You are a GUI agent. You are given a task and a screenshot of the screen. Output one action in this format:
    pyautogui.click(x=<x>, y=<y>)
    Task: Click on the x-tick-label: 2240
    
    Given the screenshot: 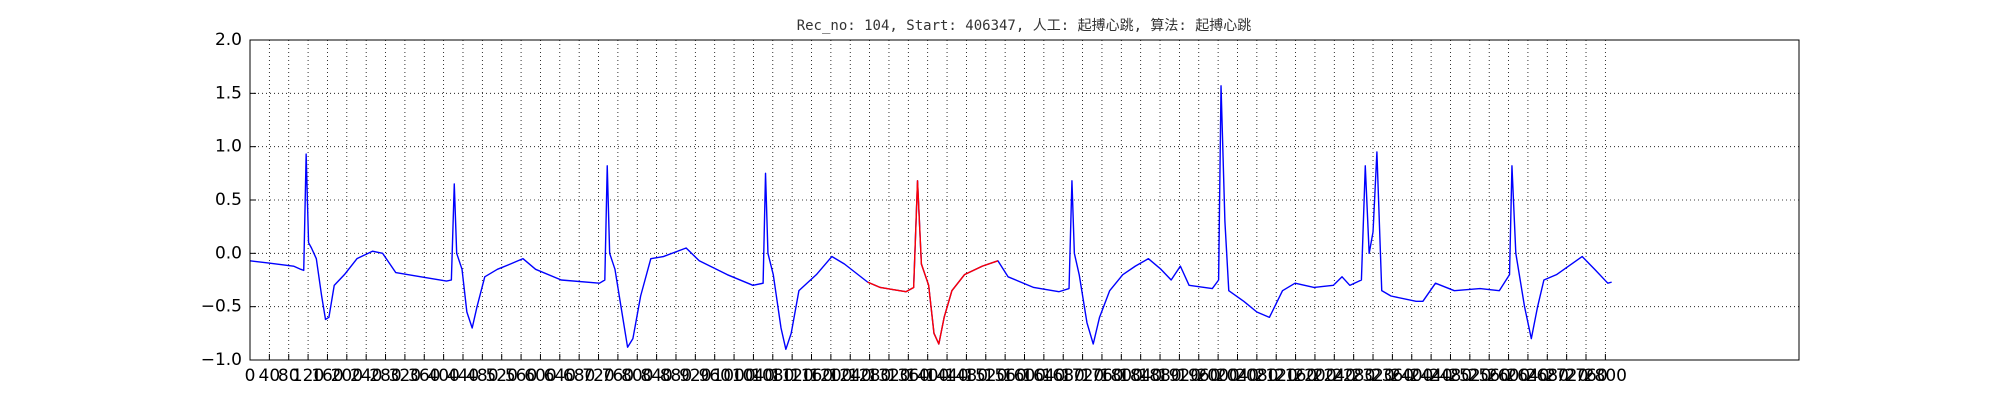 What is the action you would take?
    pyautogui.click(x=1334, y=376)
    